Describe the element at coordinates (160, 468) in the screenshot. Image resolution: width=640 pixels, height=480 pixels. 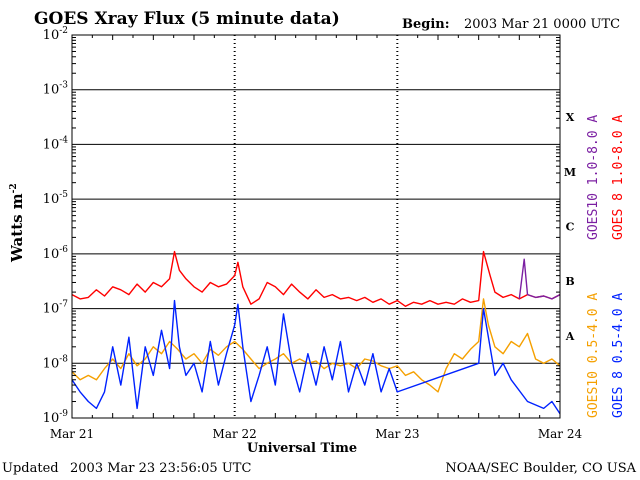
I see `updated-value: 2003 Mar 23 23:56:05 UTC` at that location.